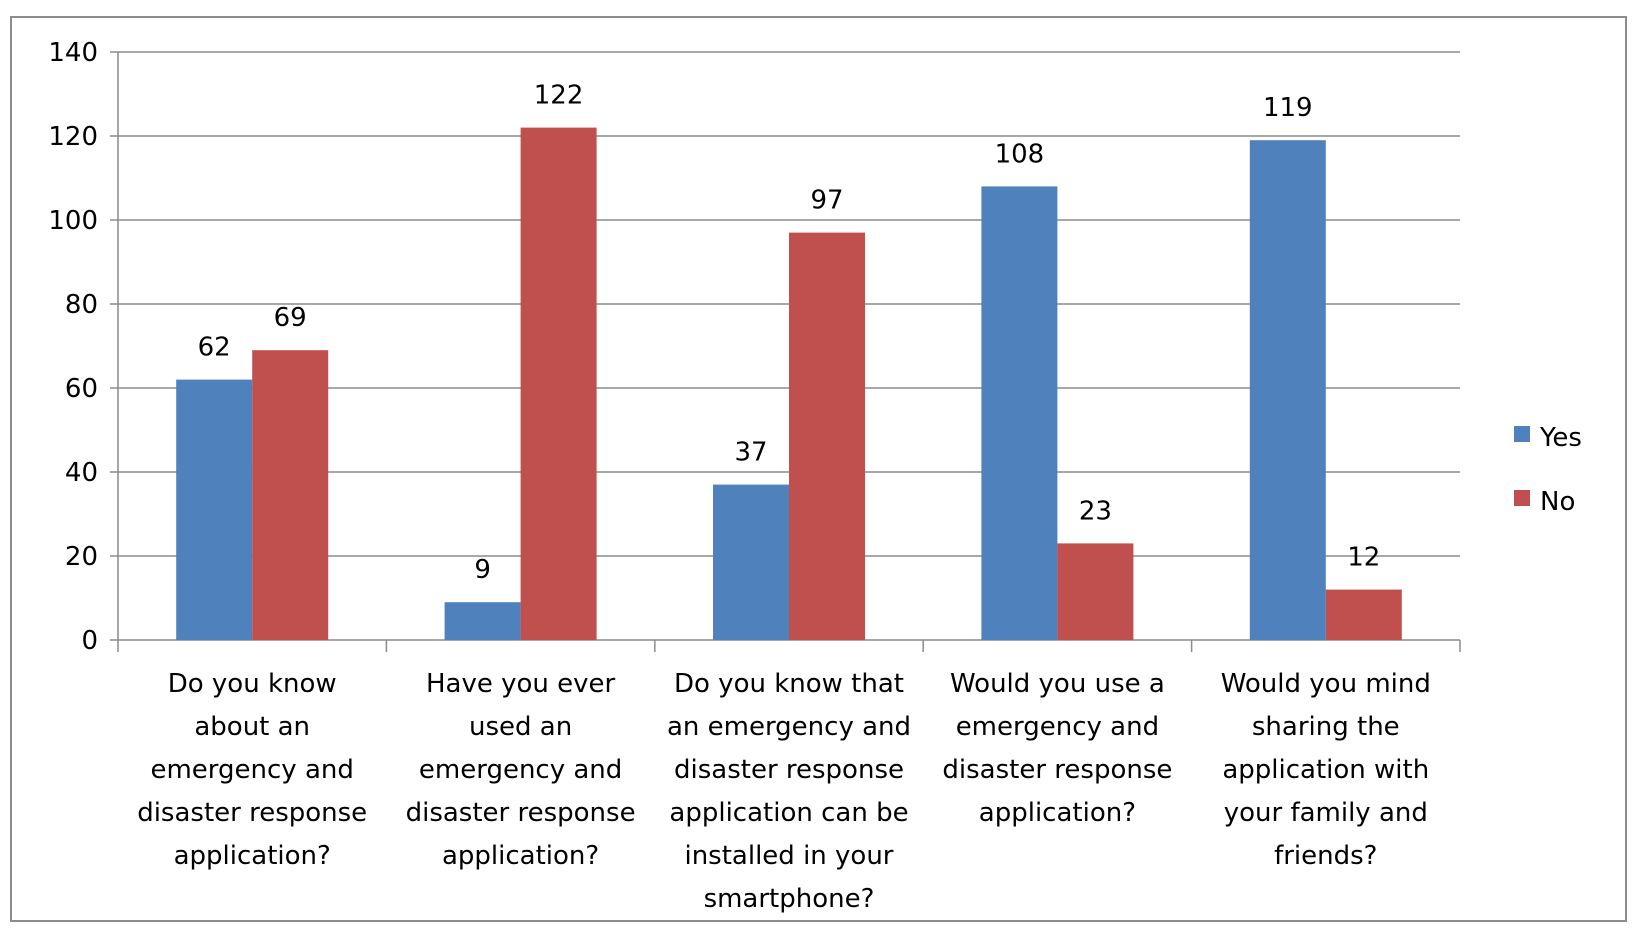 The width and height of the screenshot is (1639, 934). I want to click on category-label-line: Have you ever, so click(521, 684).